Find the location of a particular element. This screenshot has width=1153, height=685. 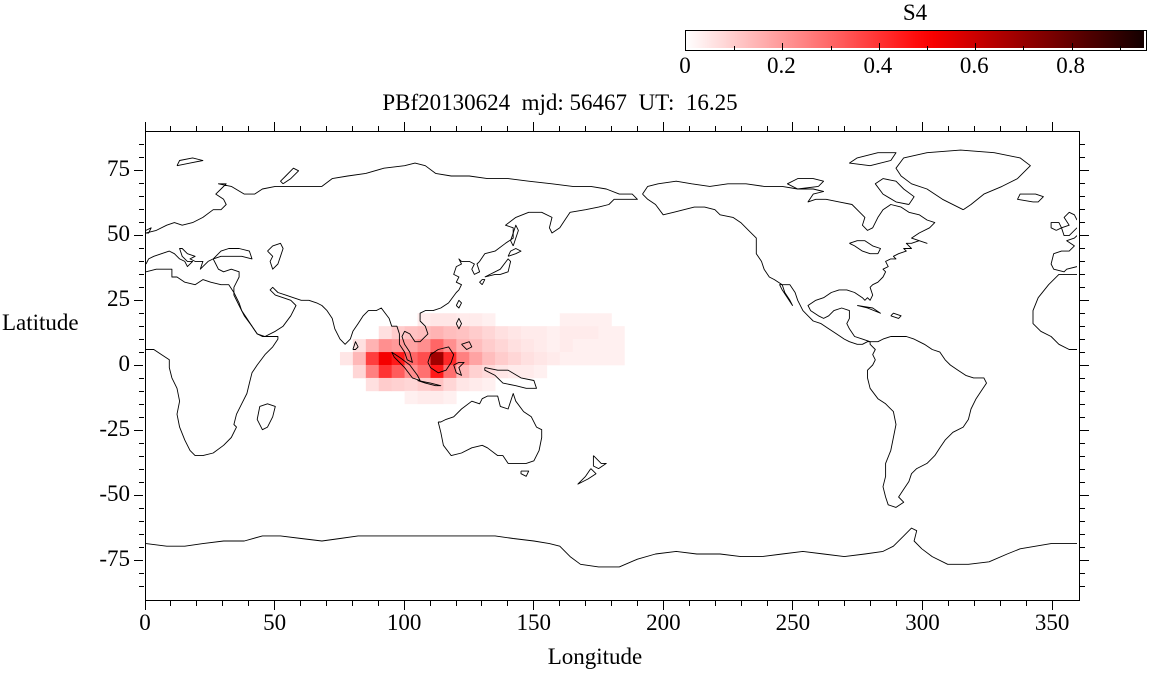

coastline-svalbard is located at coordinates (190, 162).